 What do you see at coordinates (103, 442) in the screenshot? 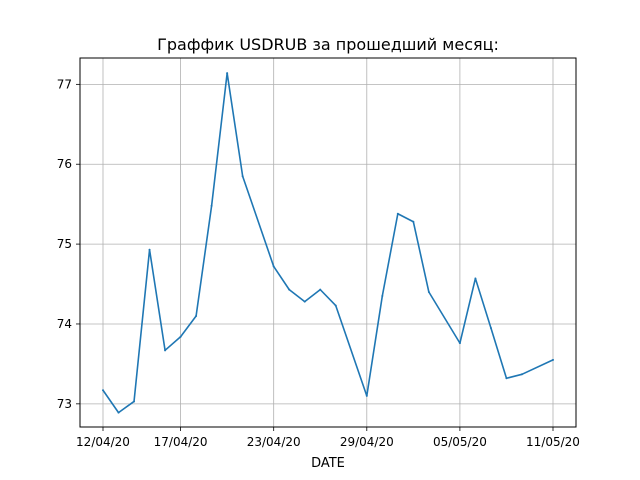
I see `x-tick-label: 12/04/20` at bounding box center [103, 442].